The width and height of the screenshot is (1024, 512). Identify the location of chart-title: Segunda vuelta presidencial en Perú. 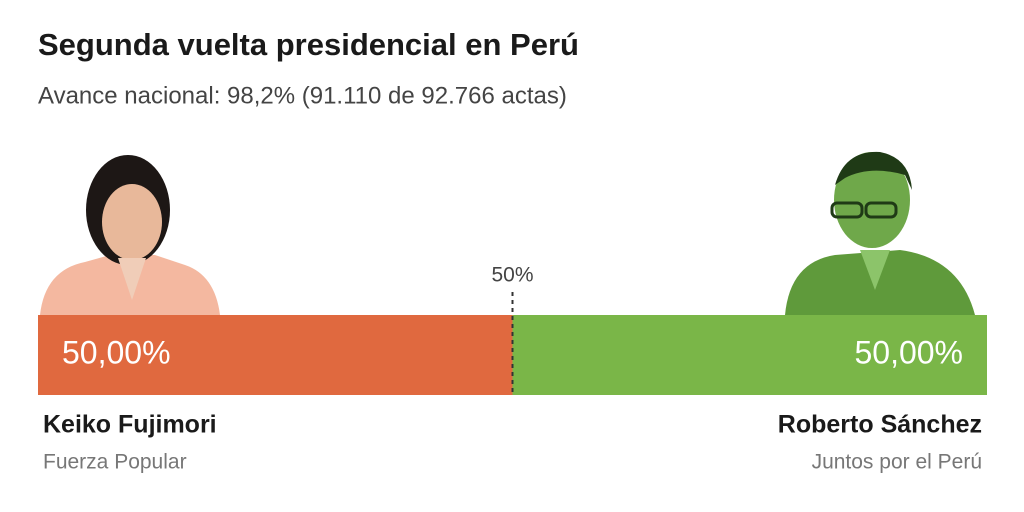
(308, 44).